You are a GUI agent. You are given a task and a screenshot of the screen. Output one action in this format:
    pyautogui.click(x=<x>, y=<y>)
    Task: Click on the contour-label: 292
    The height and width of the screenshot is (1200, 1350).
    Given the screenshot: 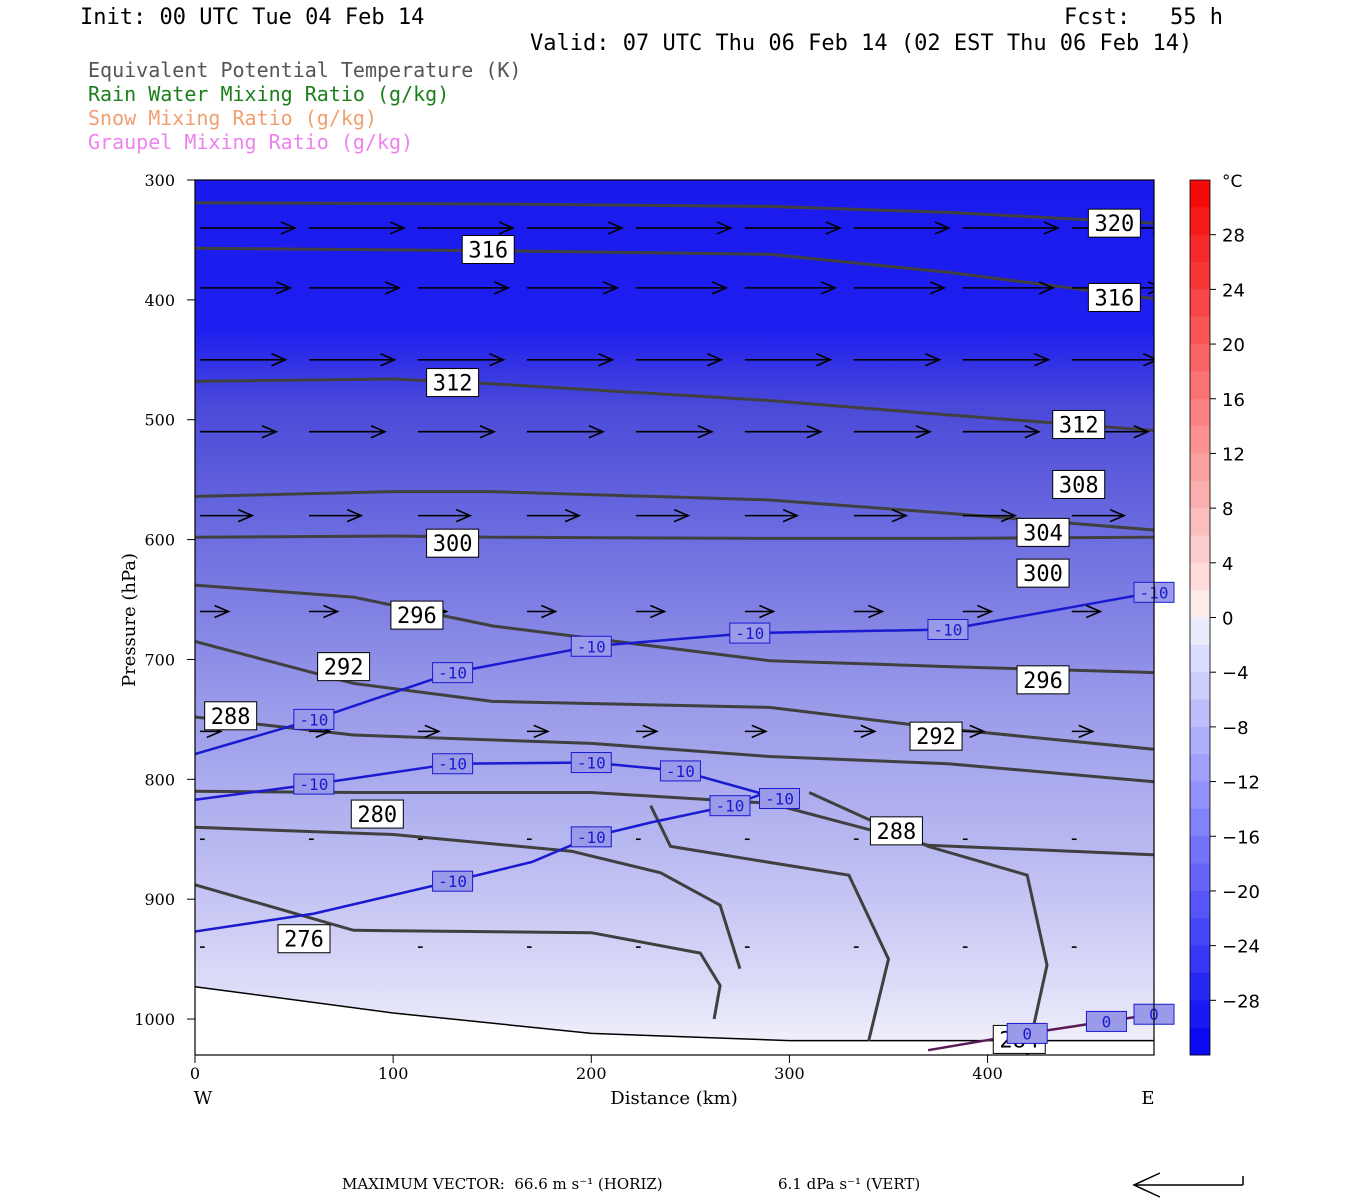 What is the action you would take?
    pyautogui.click(x=344, y=668)
    